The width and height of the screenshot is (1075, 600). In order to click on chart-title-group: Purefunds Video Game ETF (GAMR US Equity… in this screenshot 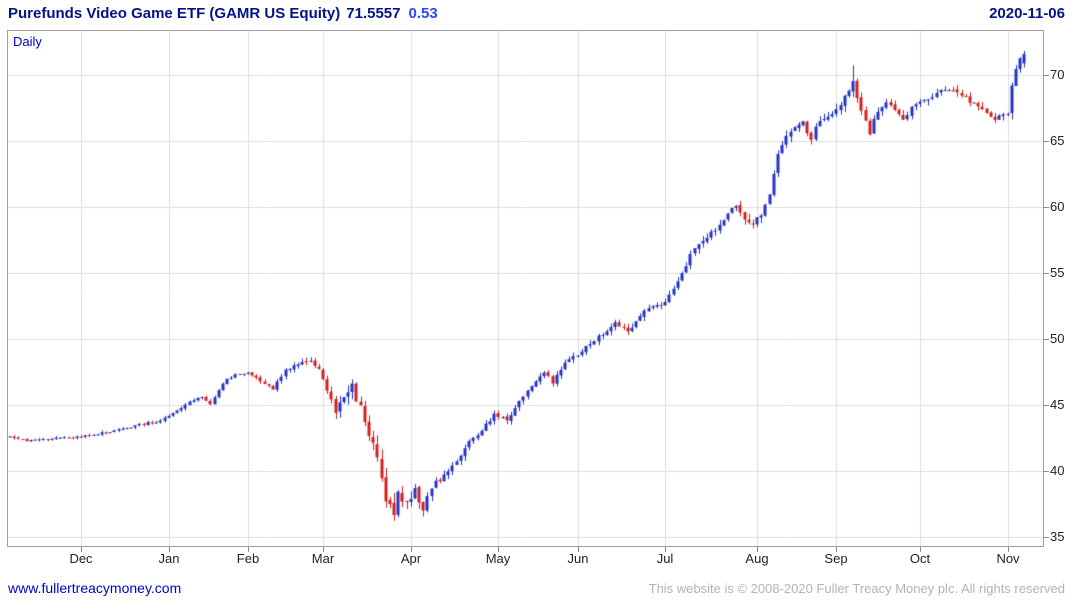, I will do `click(223, 13)`.